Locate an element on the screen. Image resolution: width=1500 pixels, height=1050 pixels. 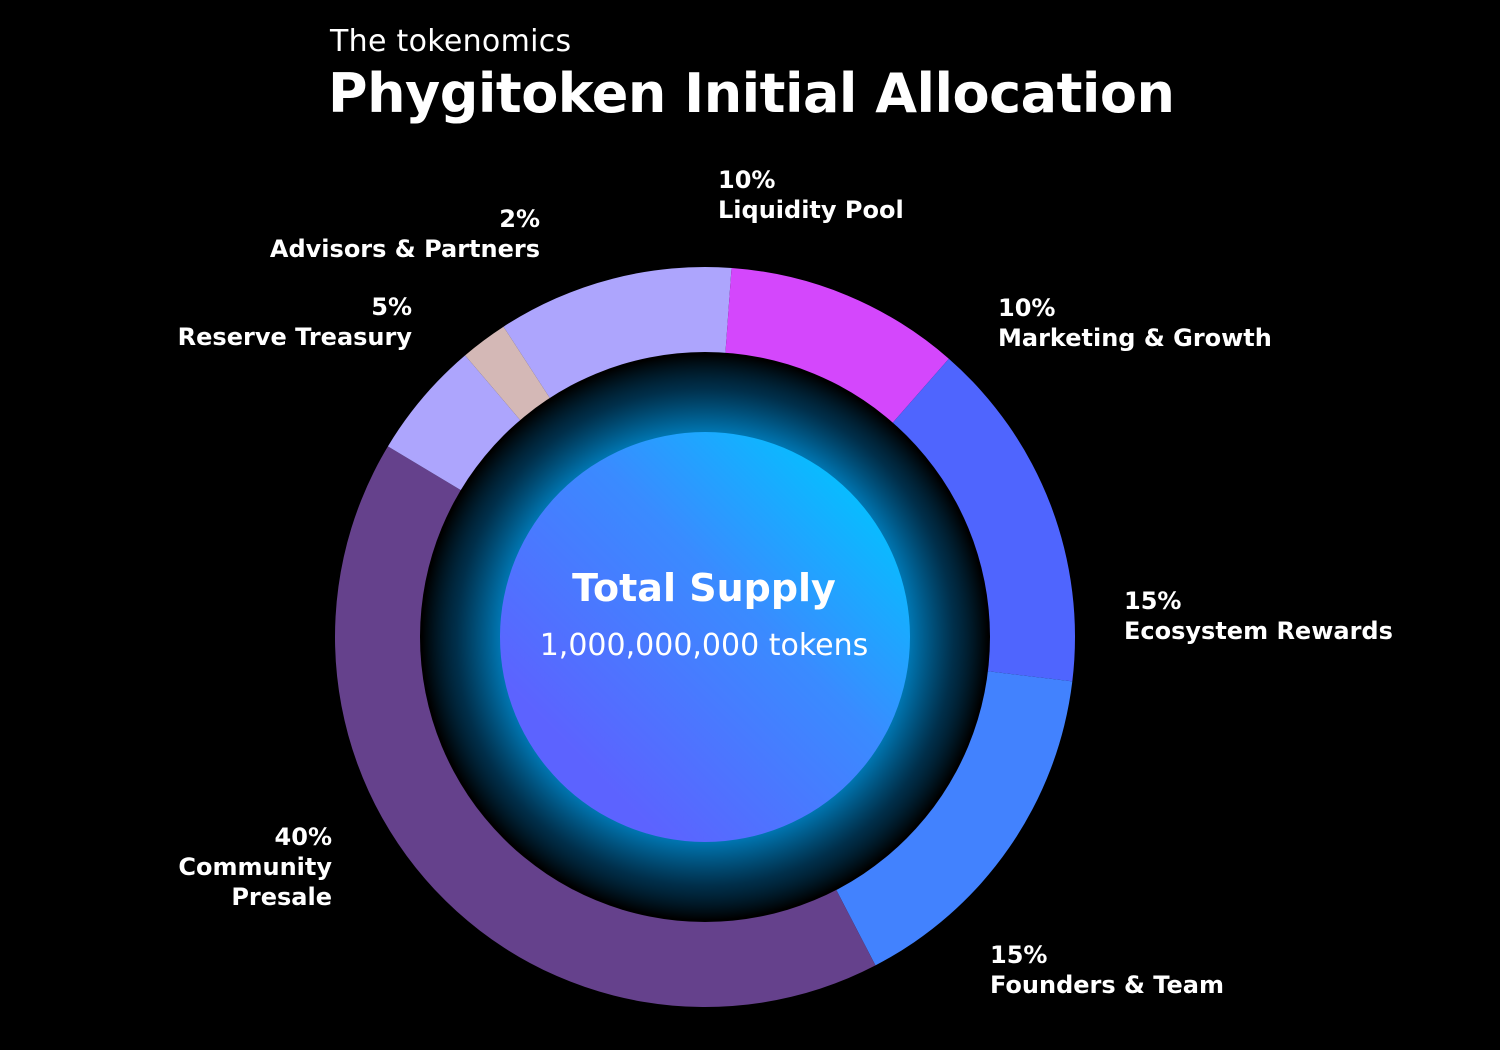
slice-marketing-growth is located at coordinates (837, 346).